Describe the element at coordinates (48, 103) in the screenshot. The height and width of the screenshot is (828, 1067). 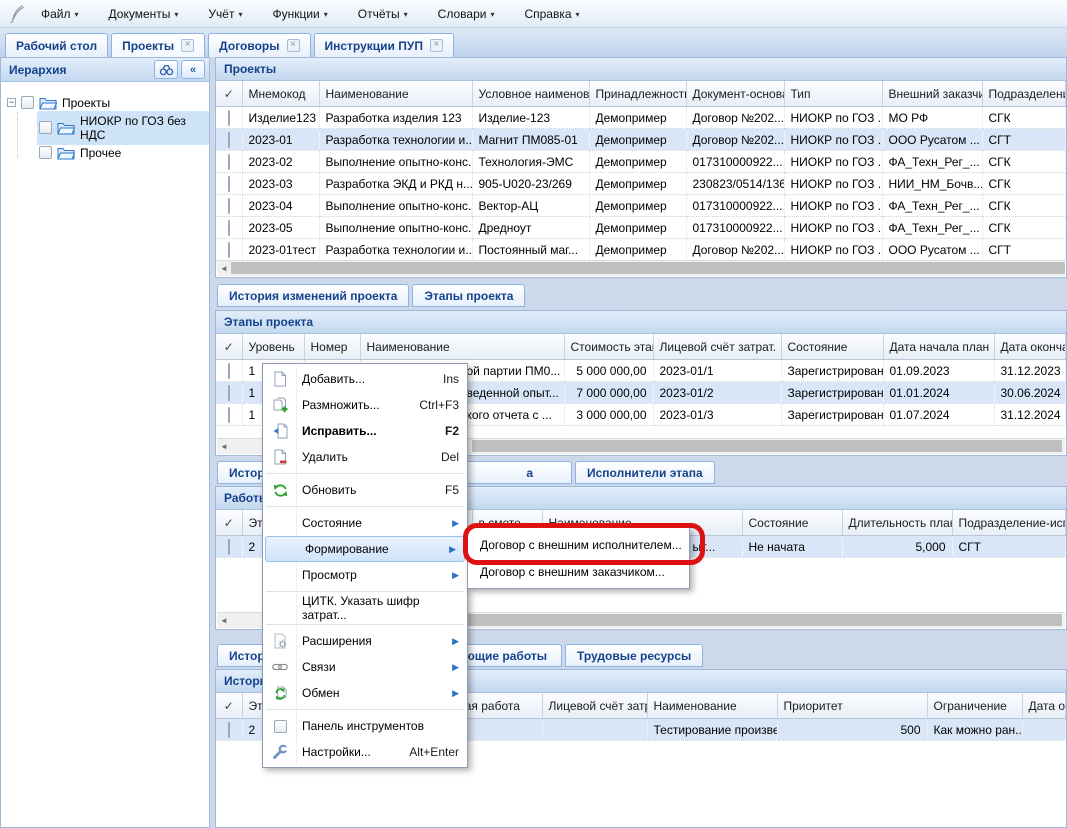
I see `folder-open-icon` at that location.